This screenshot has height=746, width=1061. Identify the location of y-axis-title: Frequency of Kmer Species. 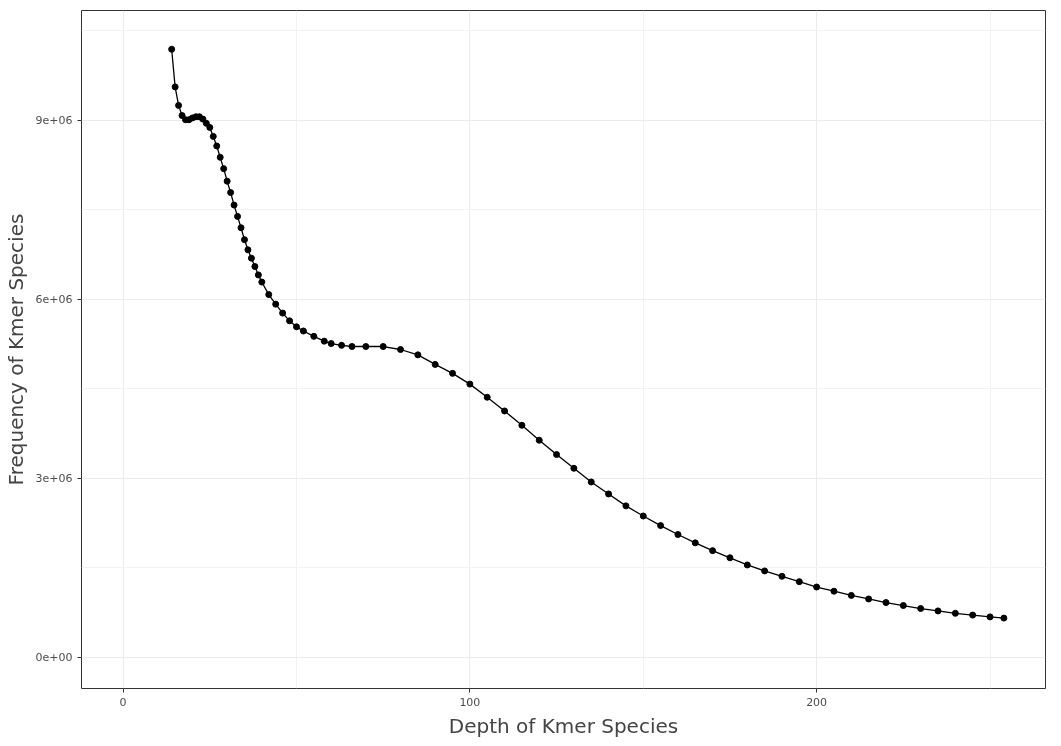
(15, 349).